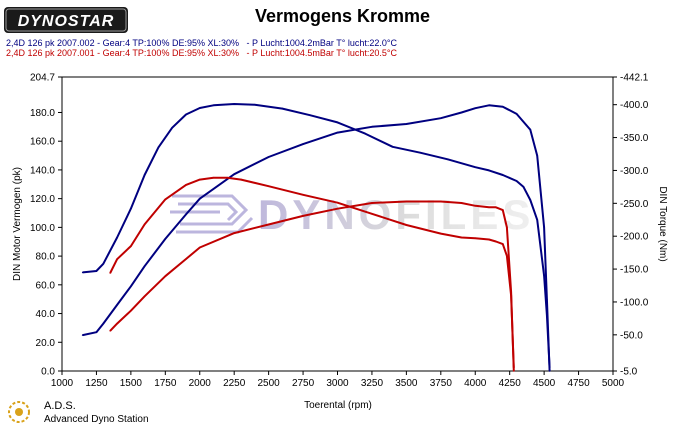 The image size is (685, 428). I want to click on ads-logo-icon, so click(19, 412).